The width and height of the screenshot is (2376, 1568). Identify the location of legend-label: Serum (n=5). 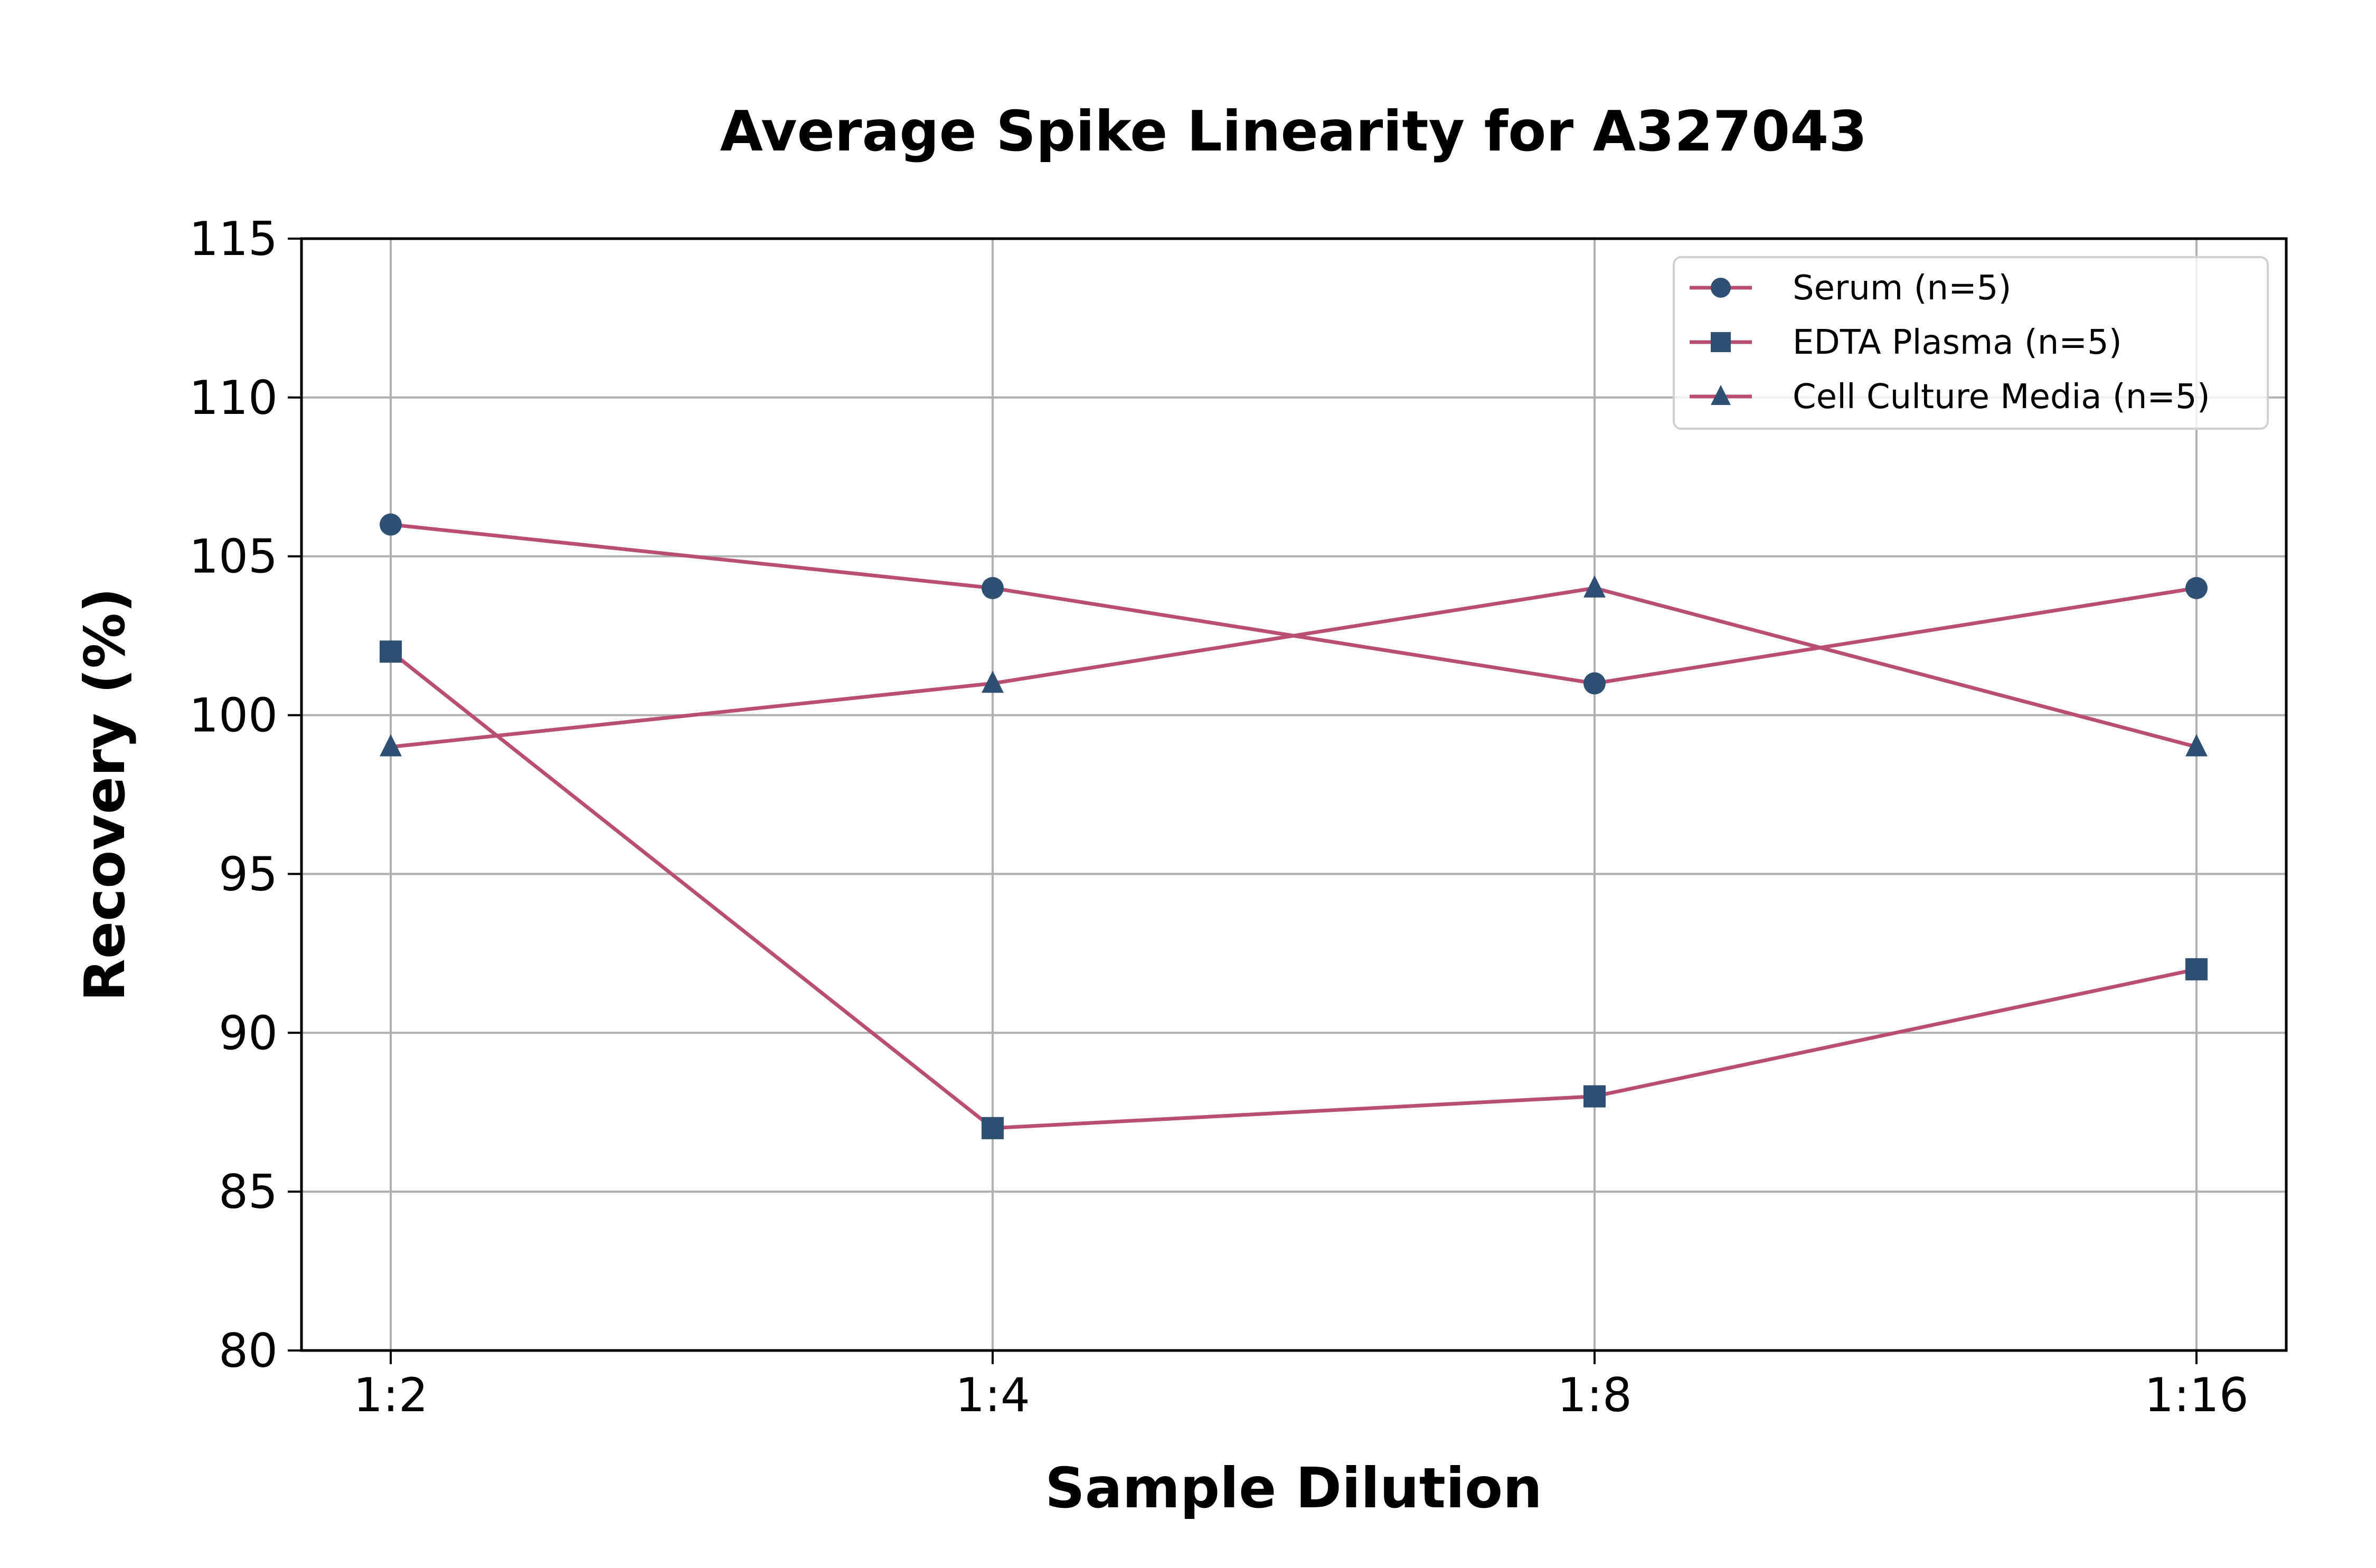
(1902, 288).